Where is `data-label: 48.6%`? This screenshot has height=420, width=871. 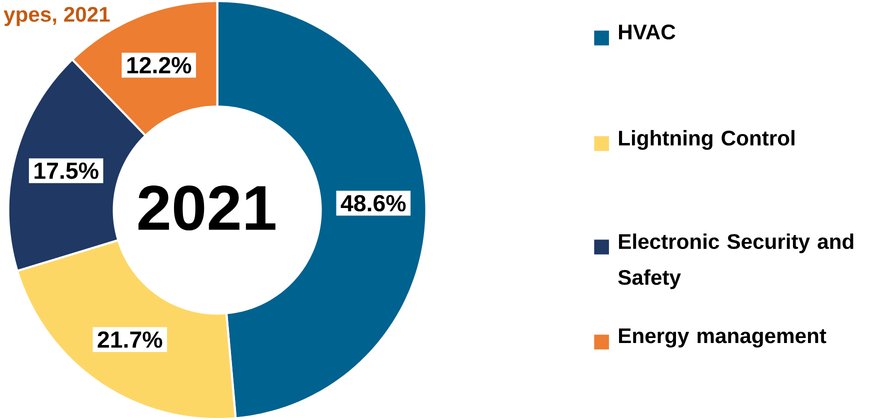
data-label: 48.6% is located at coordinates (373, 203).